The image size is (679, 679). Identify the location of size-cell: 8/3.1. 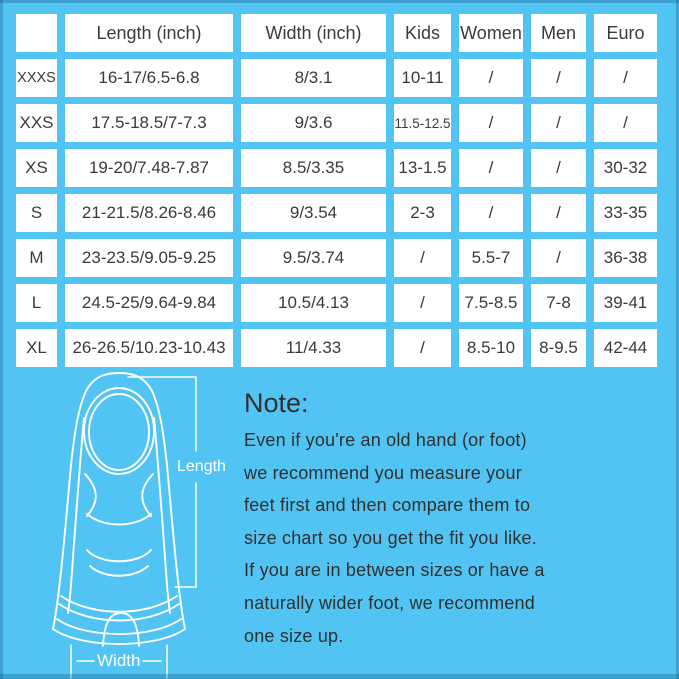
(313, 78).